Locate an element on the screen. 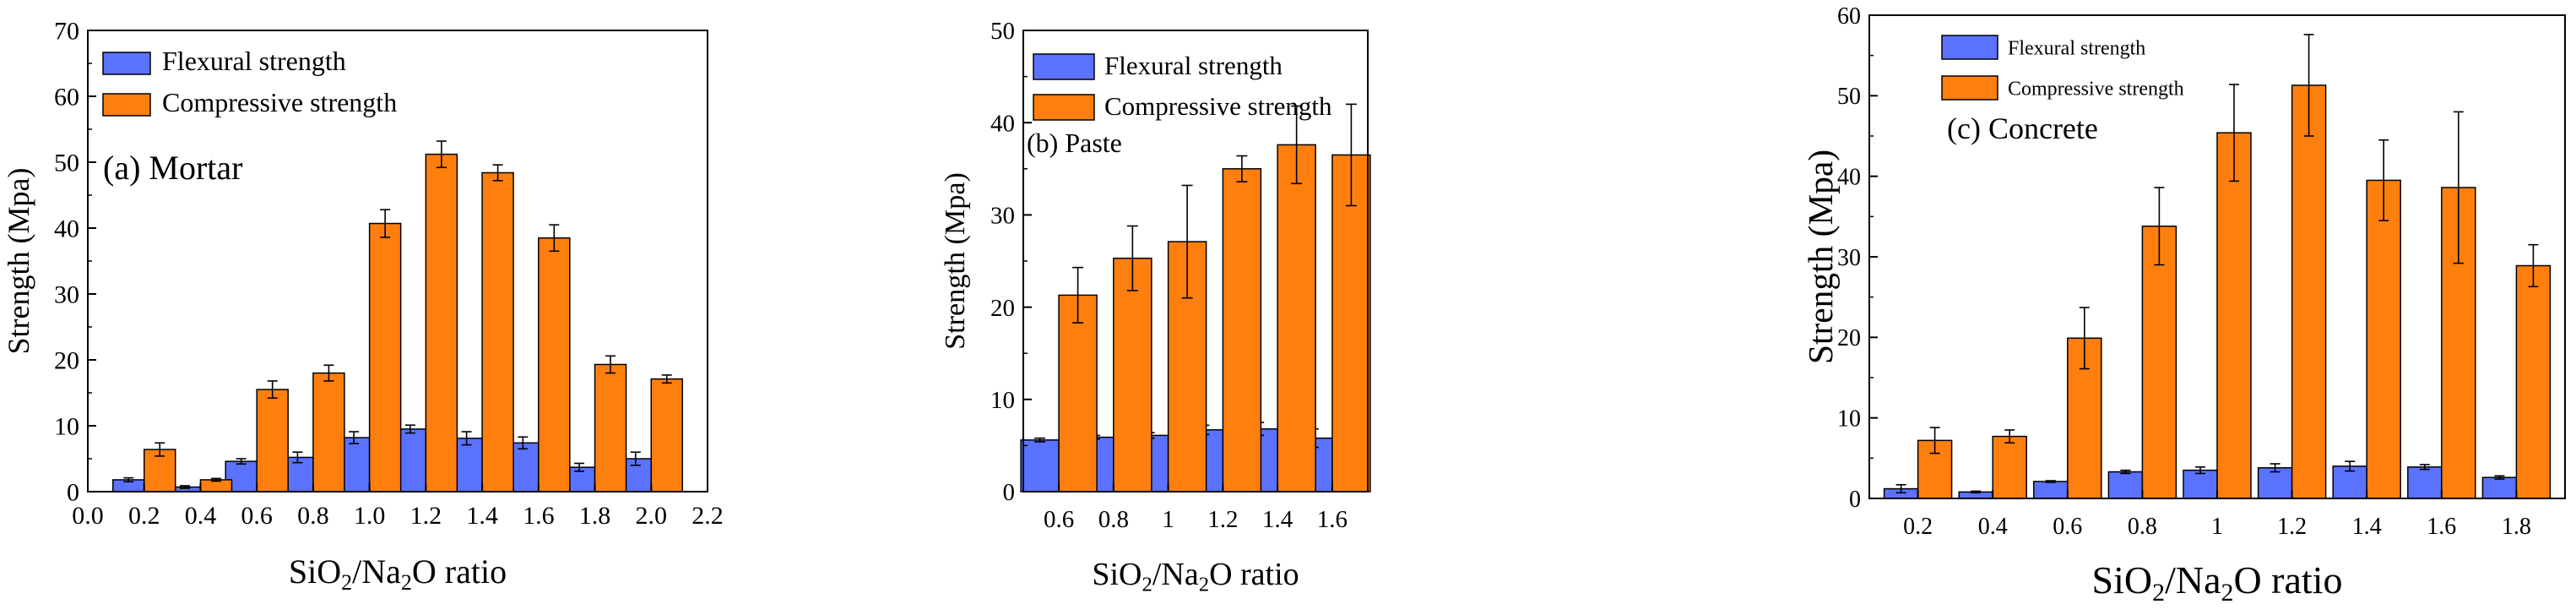 This screenshot has width=2576, height=615. x-tick-label: 2.0 is located at coordinates (652, 516).